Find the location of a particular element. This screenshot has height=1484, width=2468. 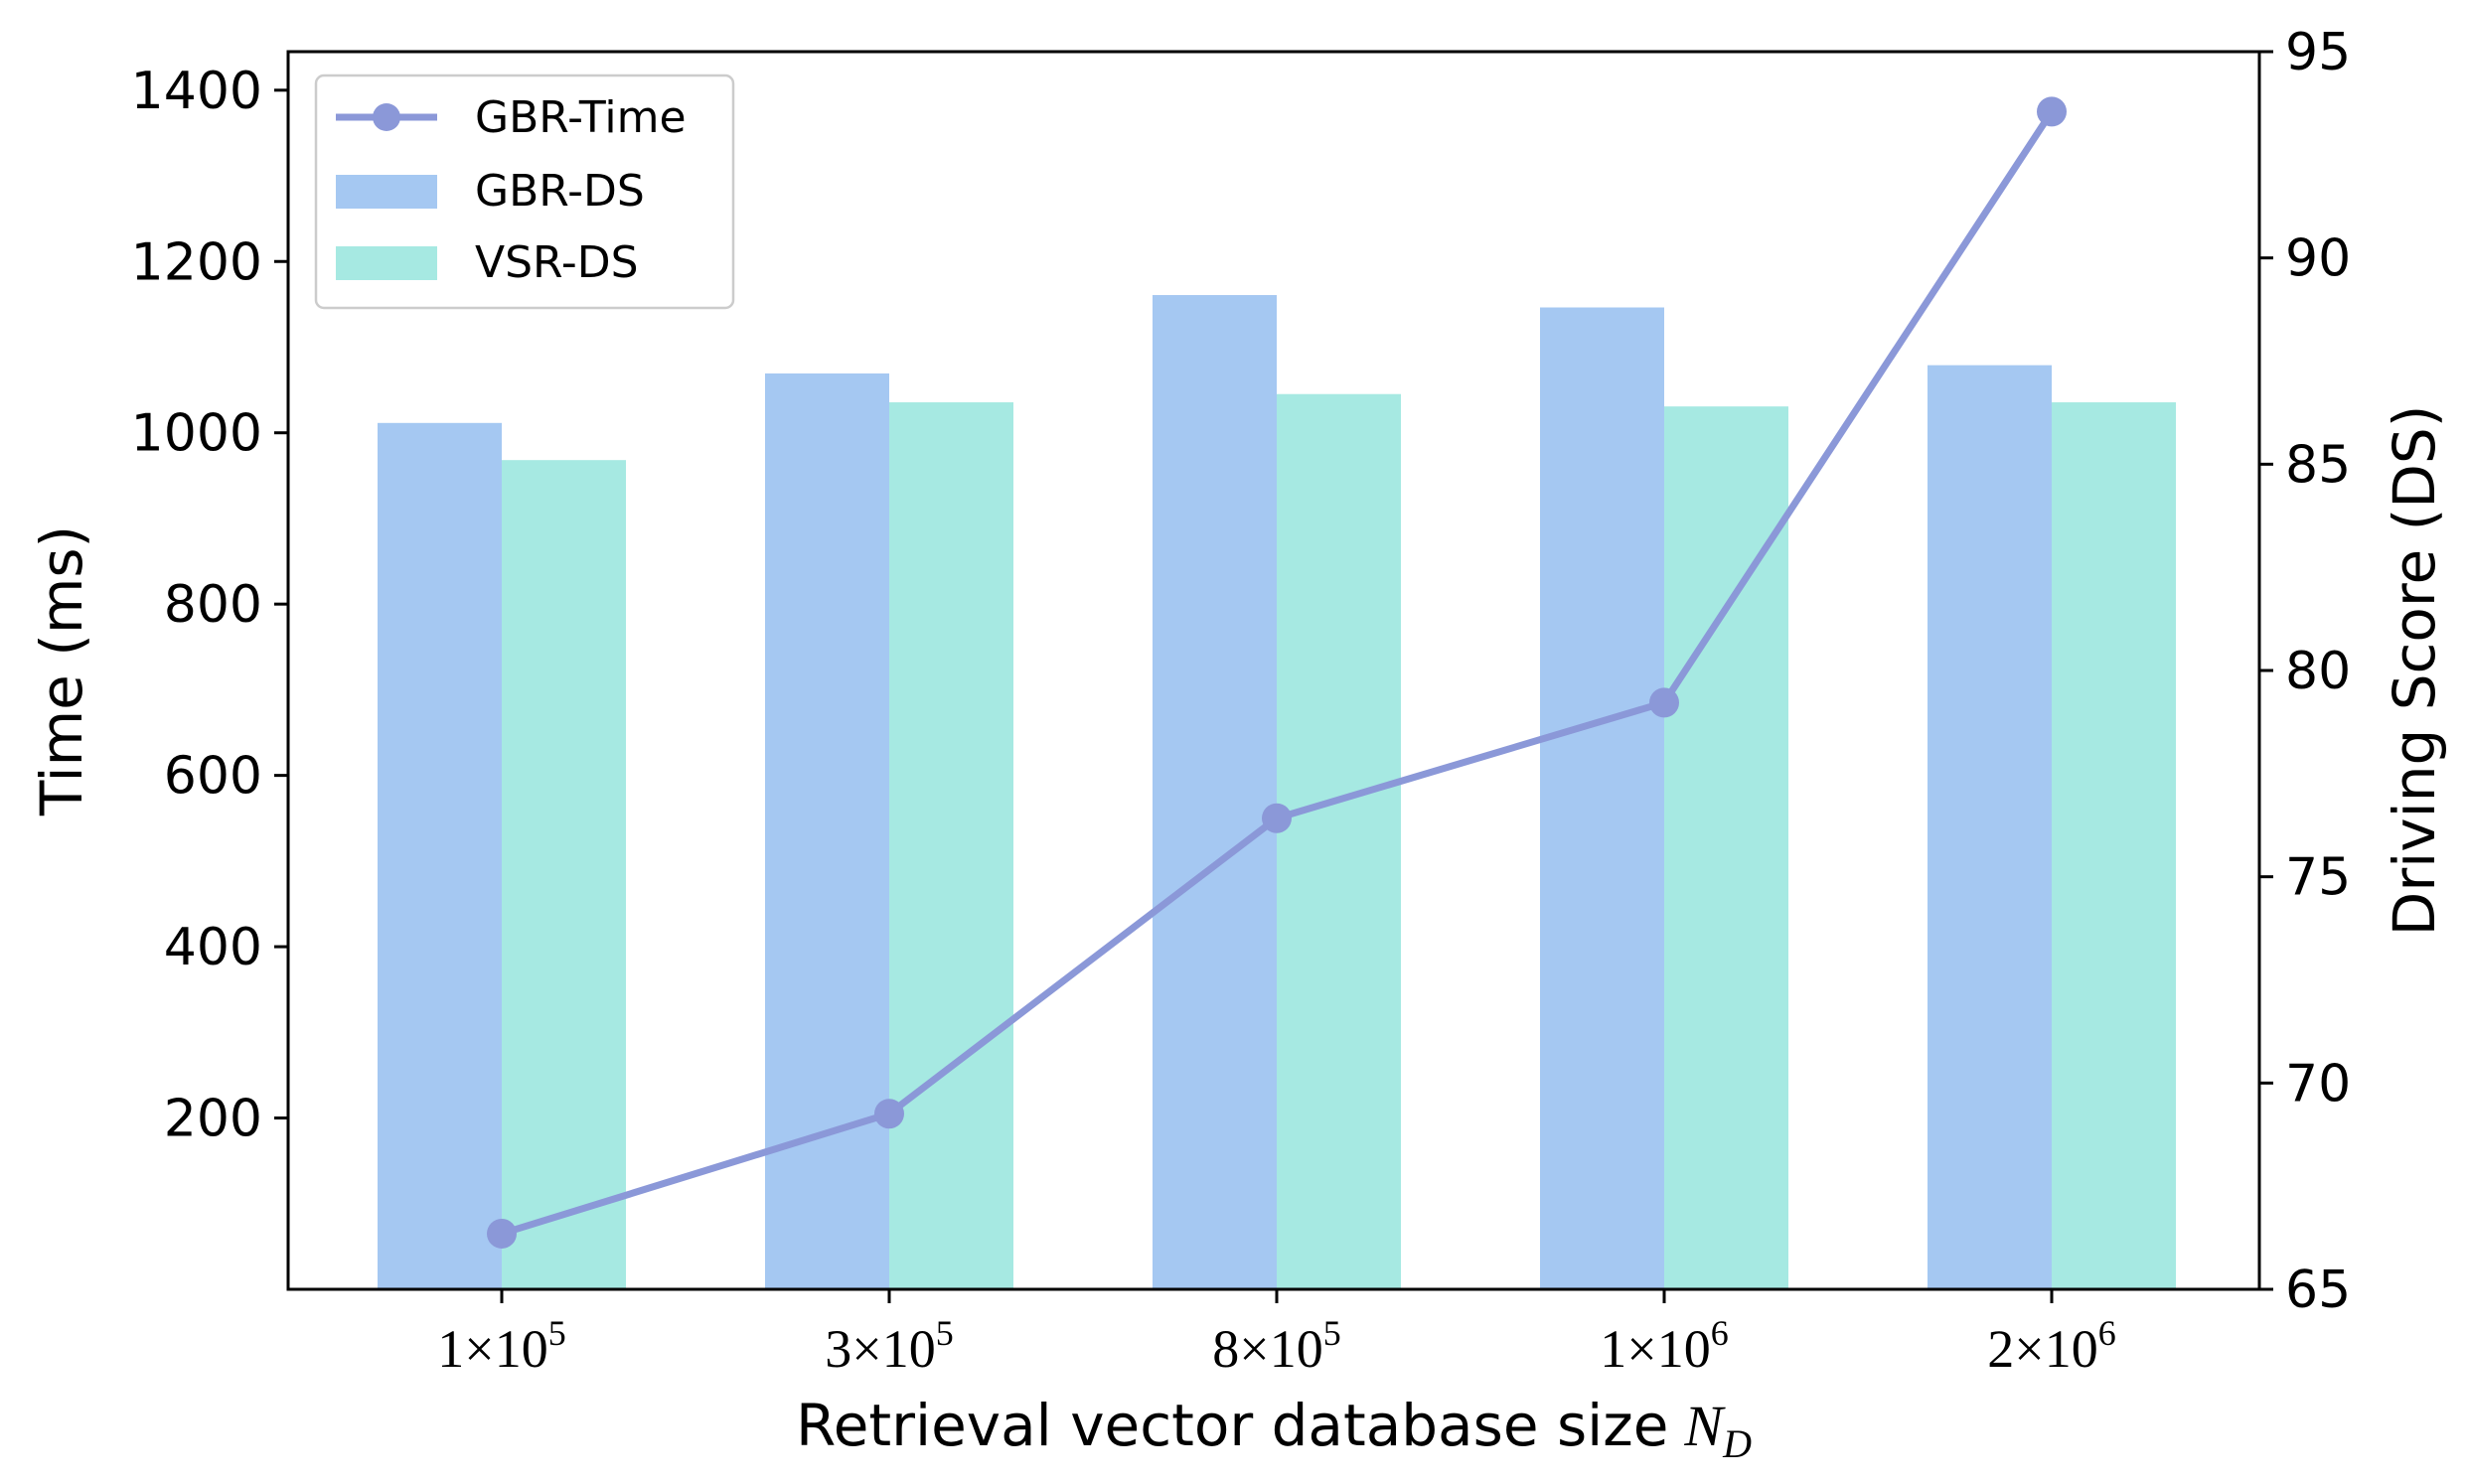

legend-label-gbr-ds: GBR-DS is located at coordinates (560, 191).